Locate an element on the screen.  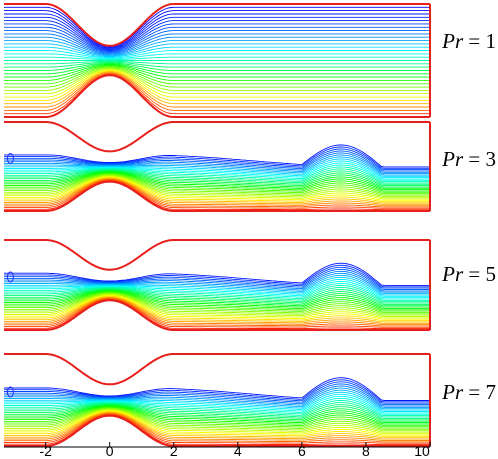
pr-label-7: Pr = 7 is located at coordinates (469, 392).